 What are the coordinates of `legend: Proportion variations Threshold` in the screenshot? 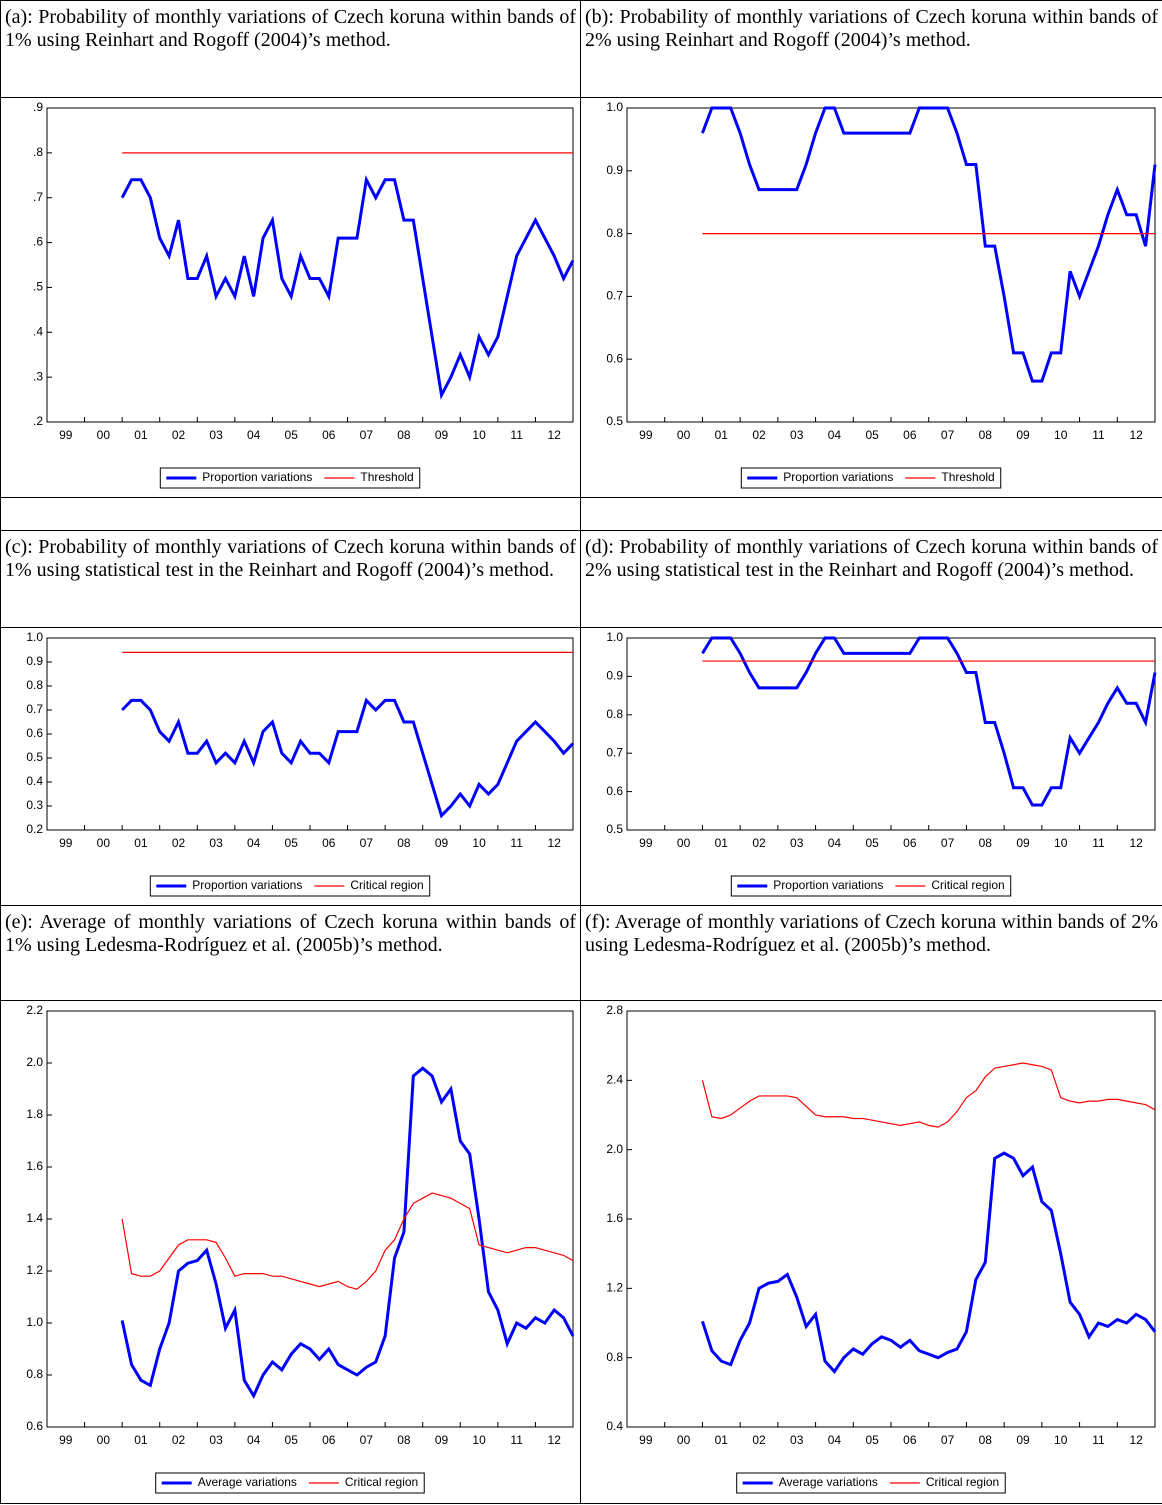 It's located at (871, 478).